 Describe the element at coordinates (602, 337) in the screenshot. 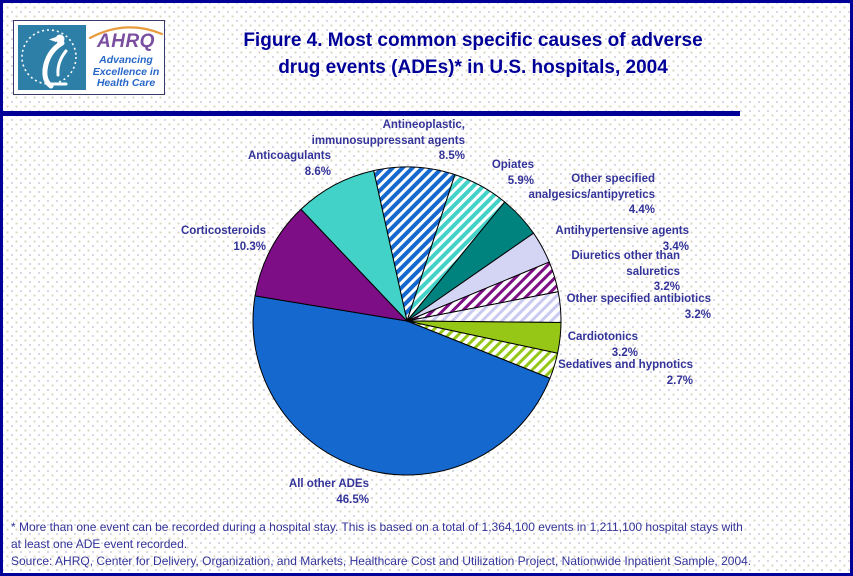

I see `label-line: Cardiotonics` at that location.